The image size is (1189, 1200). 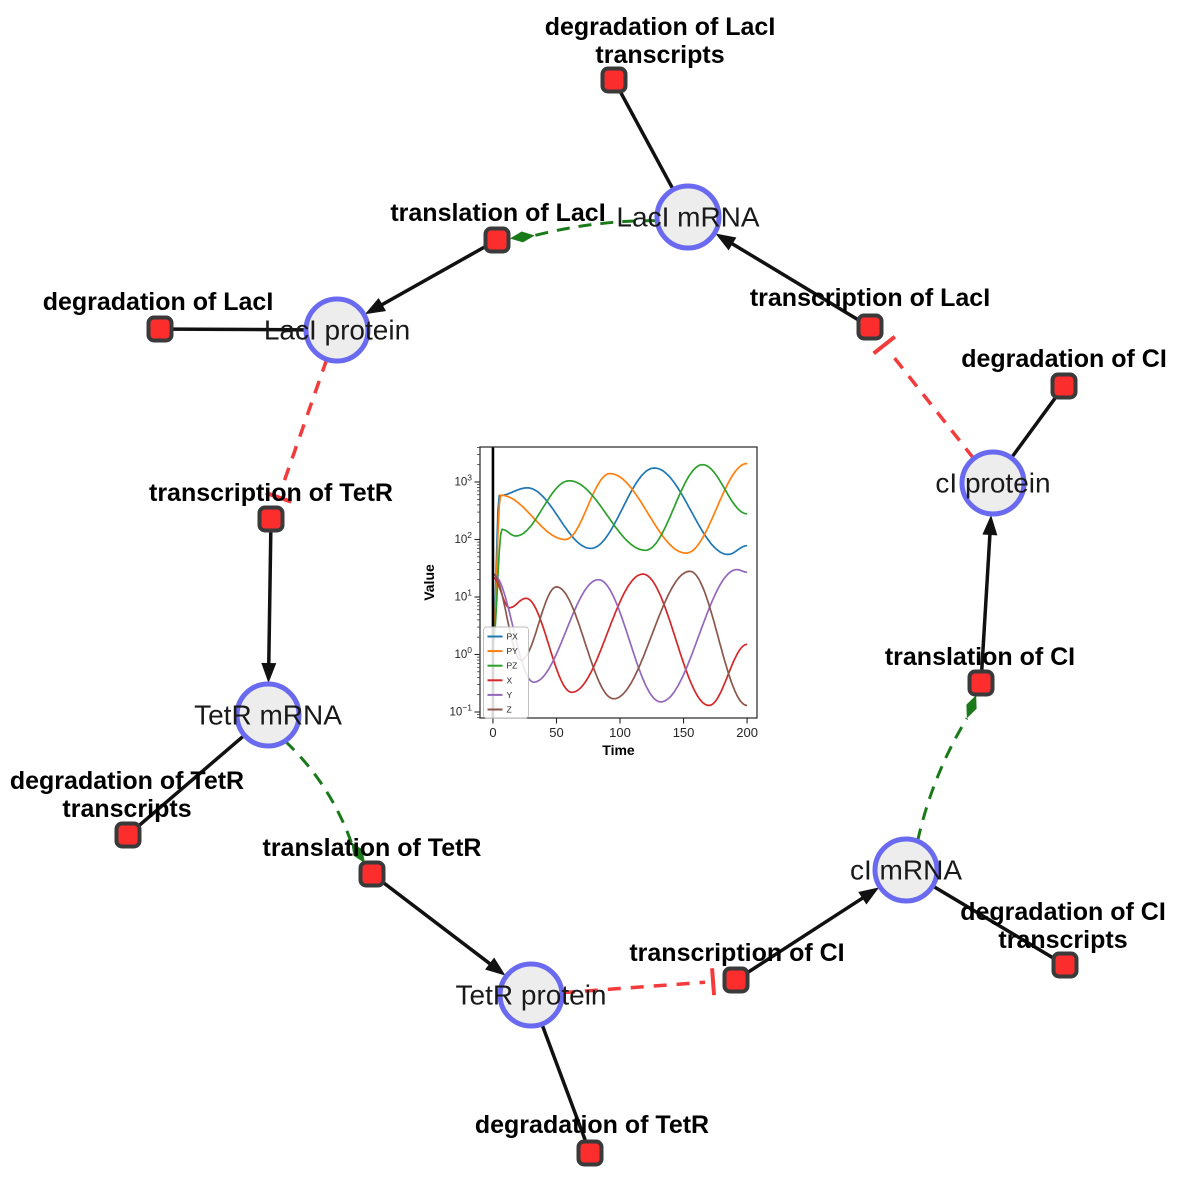 What do you see at coordinates (806, 934) in the screenshot?
I see `edge-production-txn_ci-ci_mrna` at bounding box center [806, 934].